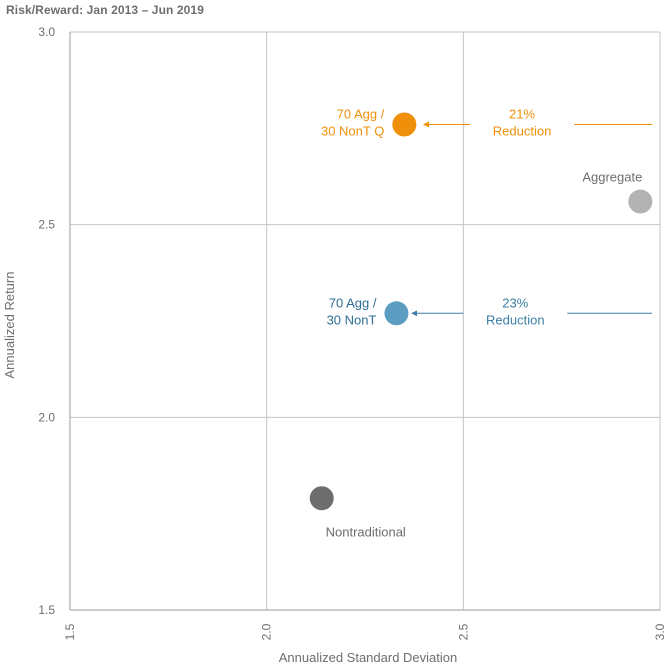 The width and height of the screenshot is (670, 669). Describe the element at coordinates (366, 531) in the screenshot. I see `point-label-3-0: Nontraditional` at that location.